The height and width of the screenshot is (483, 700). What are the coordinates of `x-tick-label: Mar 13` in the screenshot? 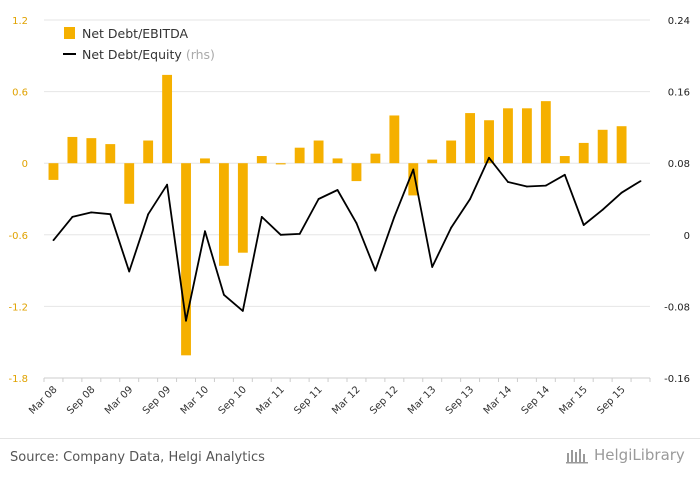 It's located at (422, 400).